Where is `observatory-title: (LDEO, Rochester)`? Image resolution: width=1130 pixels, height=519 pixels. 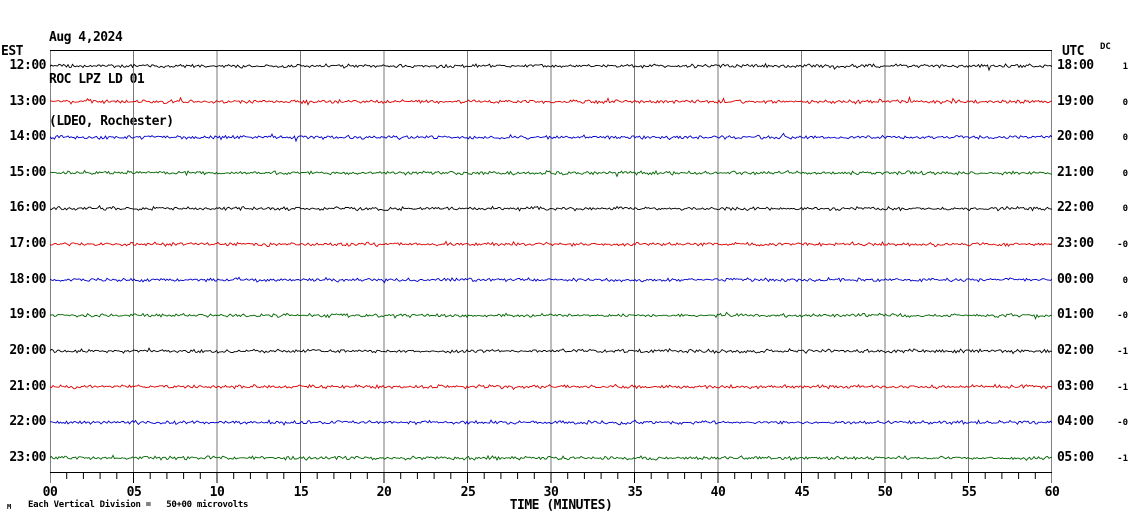 observatory-title: (LDEO, Rochester) is located at coordinates (111, 121).